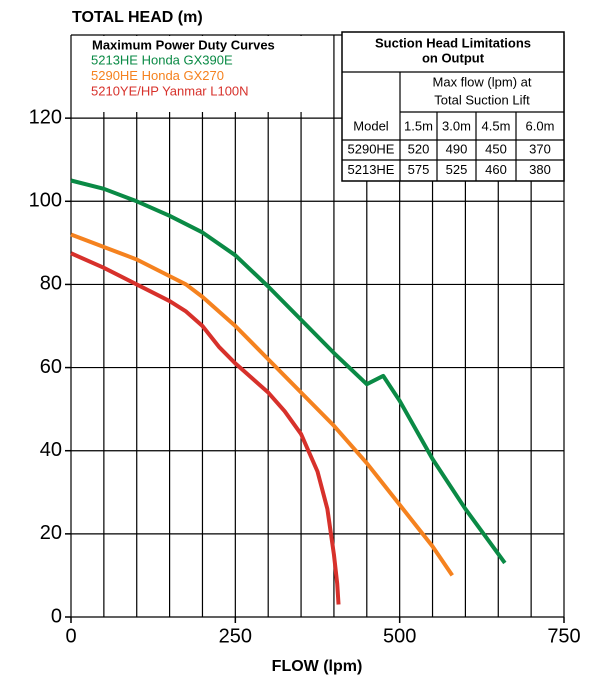  What do you see at coordinates (399, 636) in the screenshot?
I see `x-tick-label: 500` at bounding box center [399, 636].